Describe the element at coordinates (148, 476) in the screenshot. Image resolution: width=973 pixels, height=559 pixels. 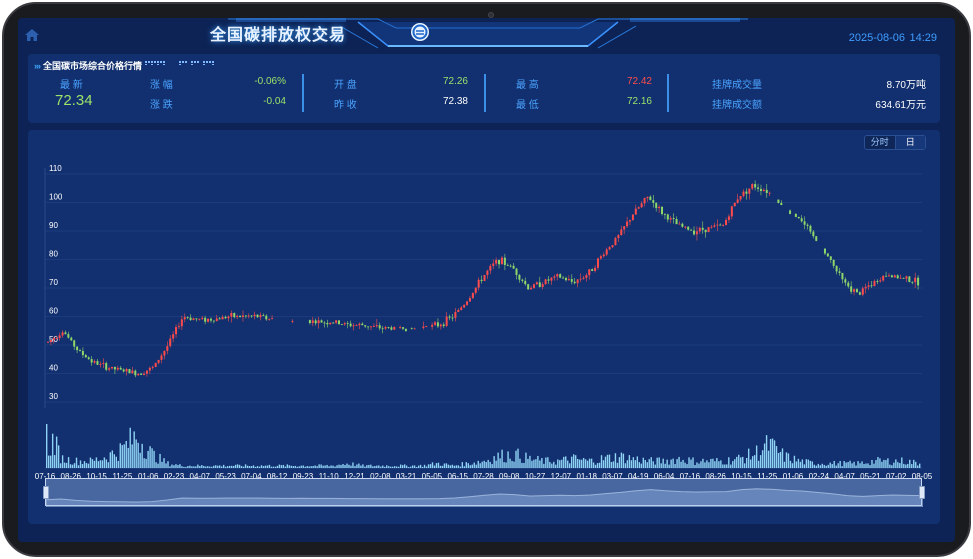
I see `x-tick-label: 01-06` at that location.